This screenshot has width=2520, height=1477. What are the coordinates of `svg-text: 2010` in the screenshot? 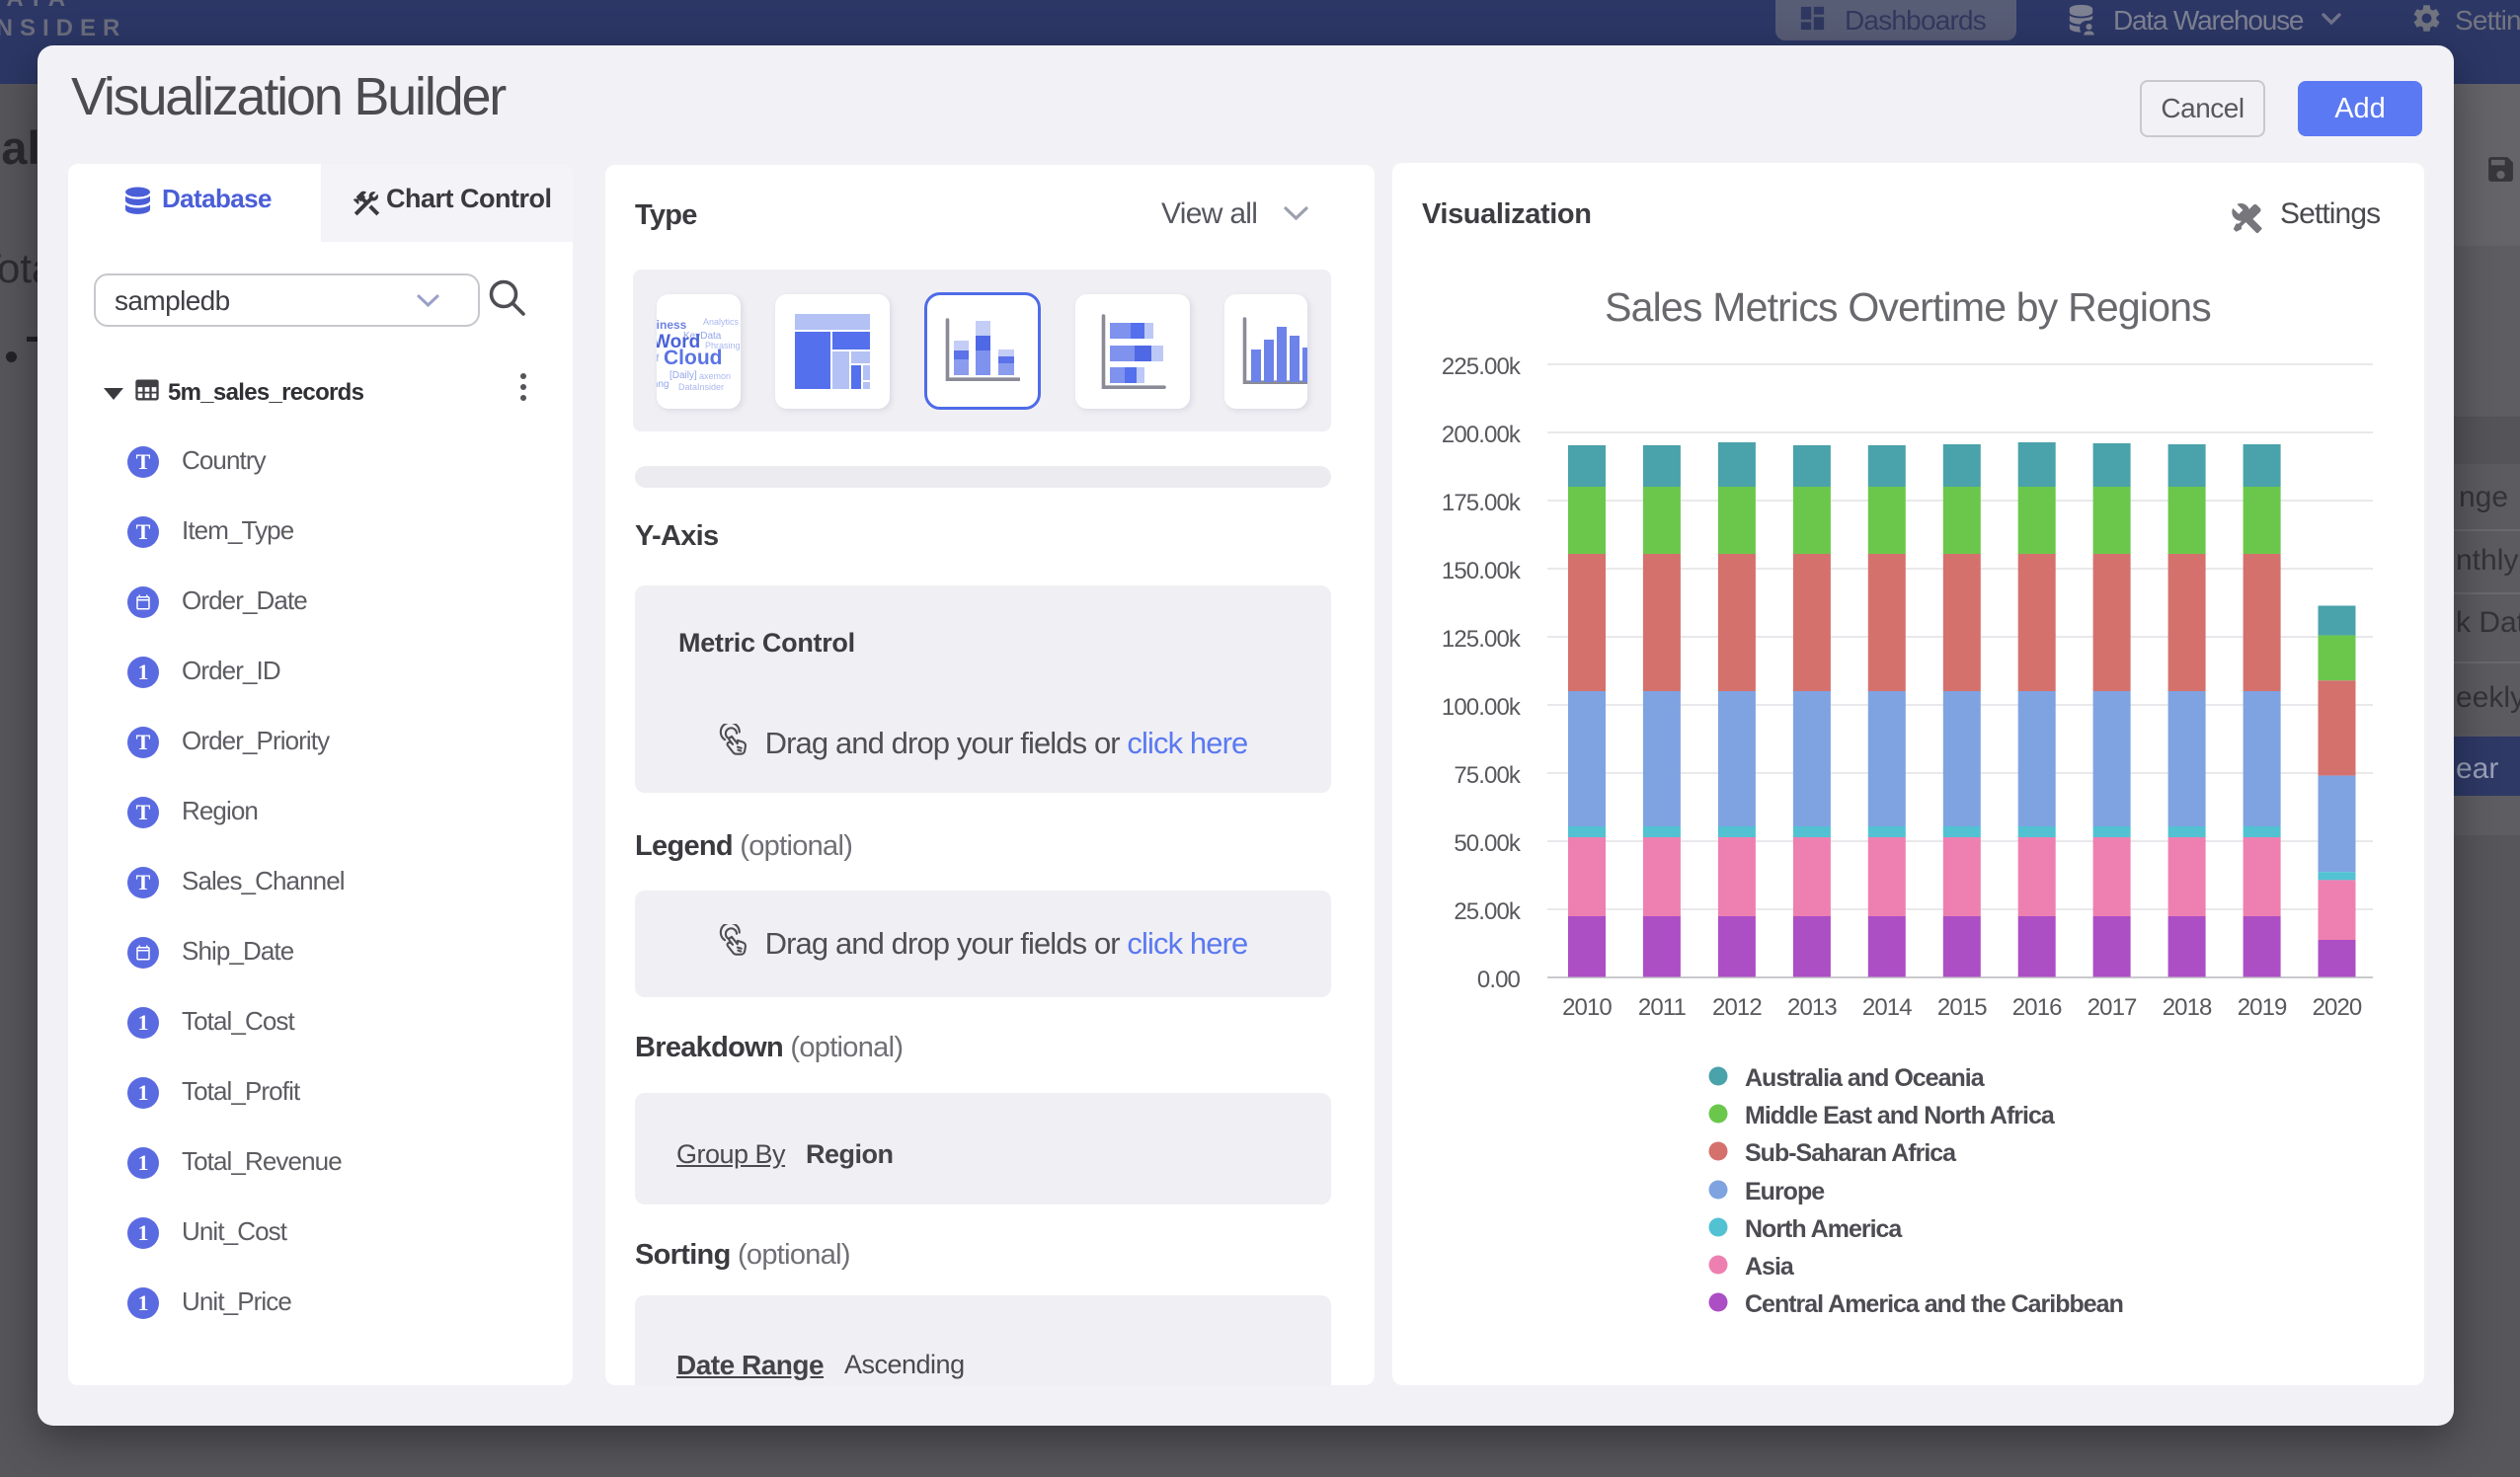 It's located at (1587, 1007).